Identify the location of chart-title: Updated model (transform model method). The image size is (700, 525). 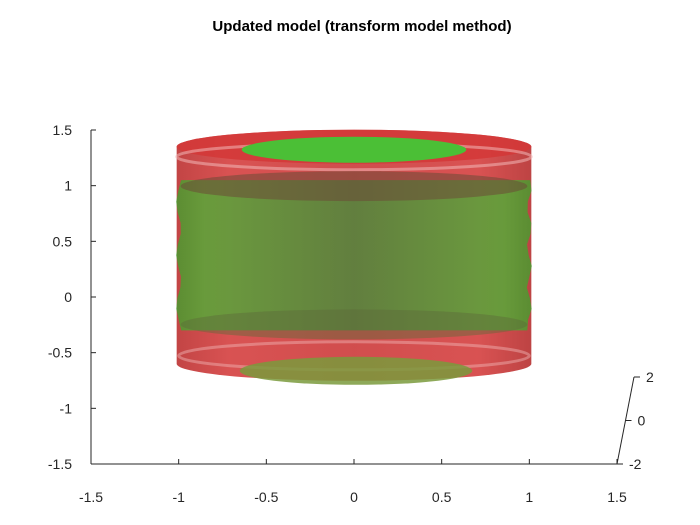
(361, 26).